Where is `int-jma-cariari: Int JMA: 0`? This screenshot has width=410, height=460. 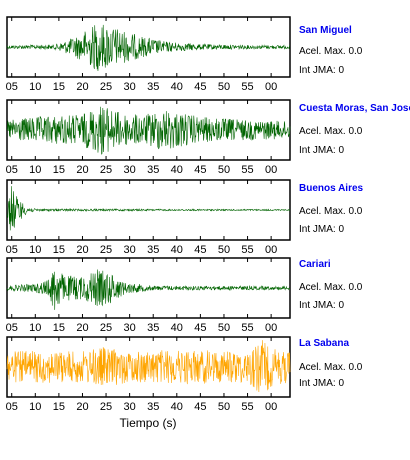 int-jma-cariari: Int JMA: 0 is located at coordinates (321, 305).